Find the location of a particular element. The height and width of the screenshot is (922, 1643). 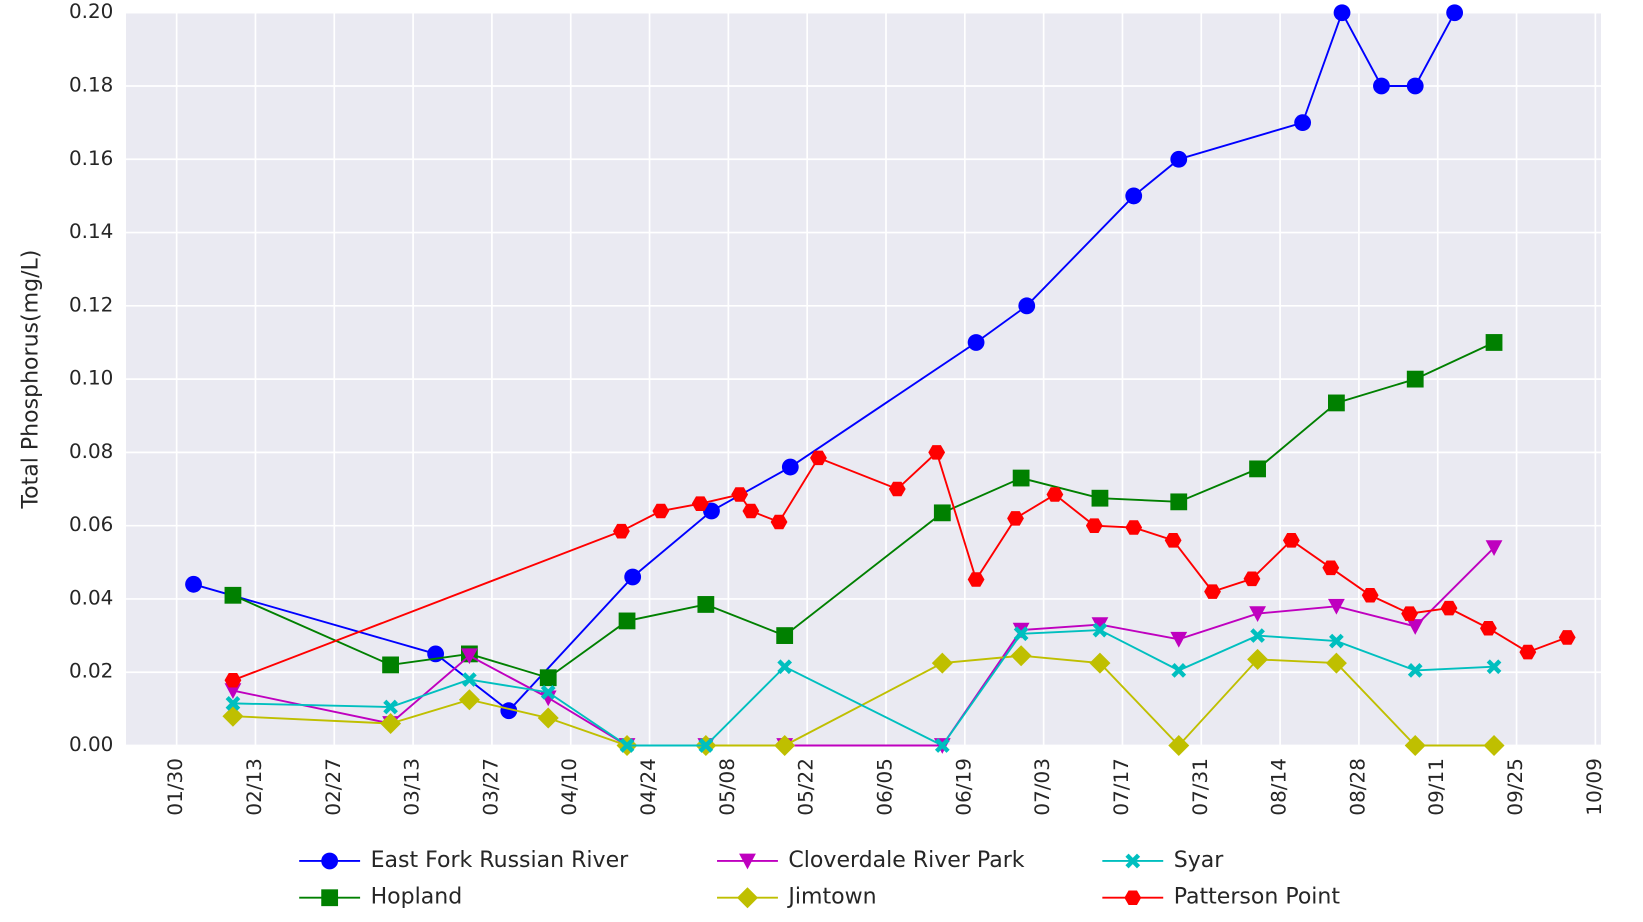

y-tick-label: 0.02 is located at coordinates (91, 671).